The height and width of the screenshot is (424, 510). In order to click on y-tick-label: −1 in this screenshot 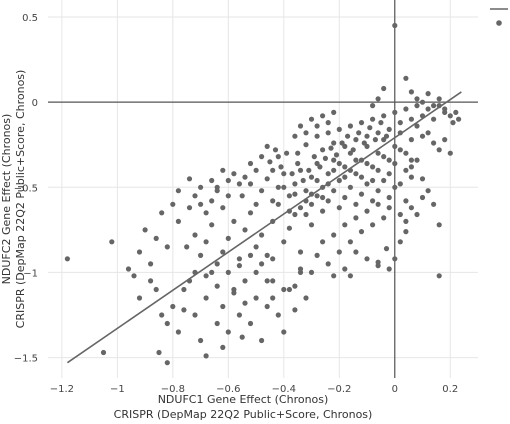, I will do `click(30, 273)`.